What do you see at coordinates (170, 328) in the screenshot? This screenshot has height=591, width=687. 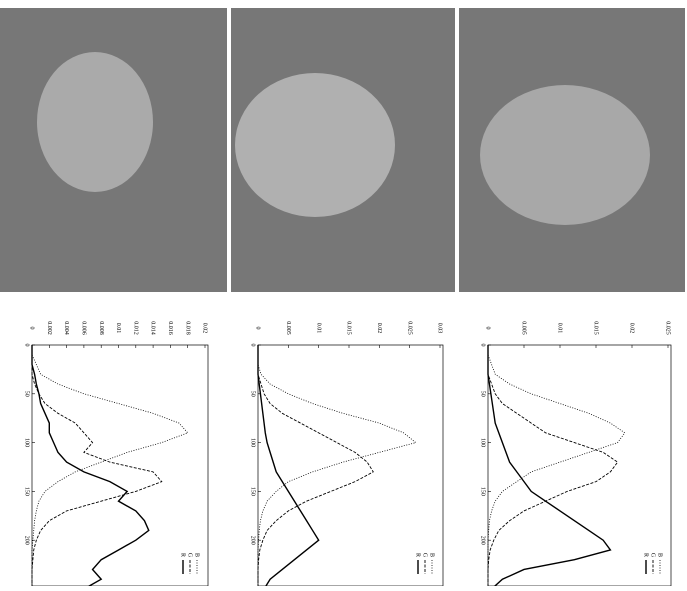 I see `y-tick-label: 0.016` at bounding box center [170, 328].